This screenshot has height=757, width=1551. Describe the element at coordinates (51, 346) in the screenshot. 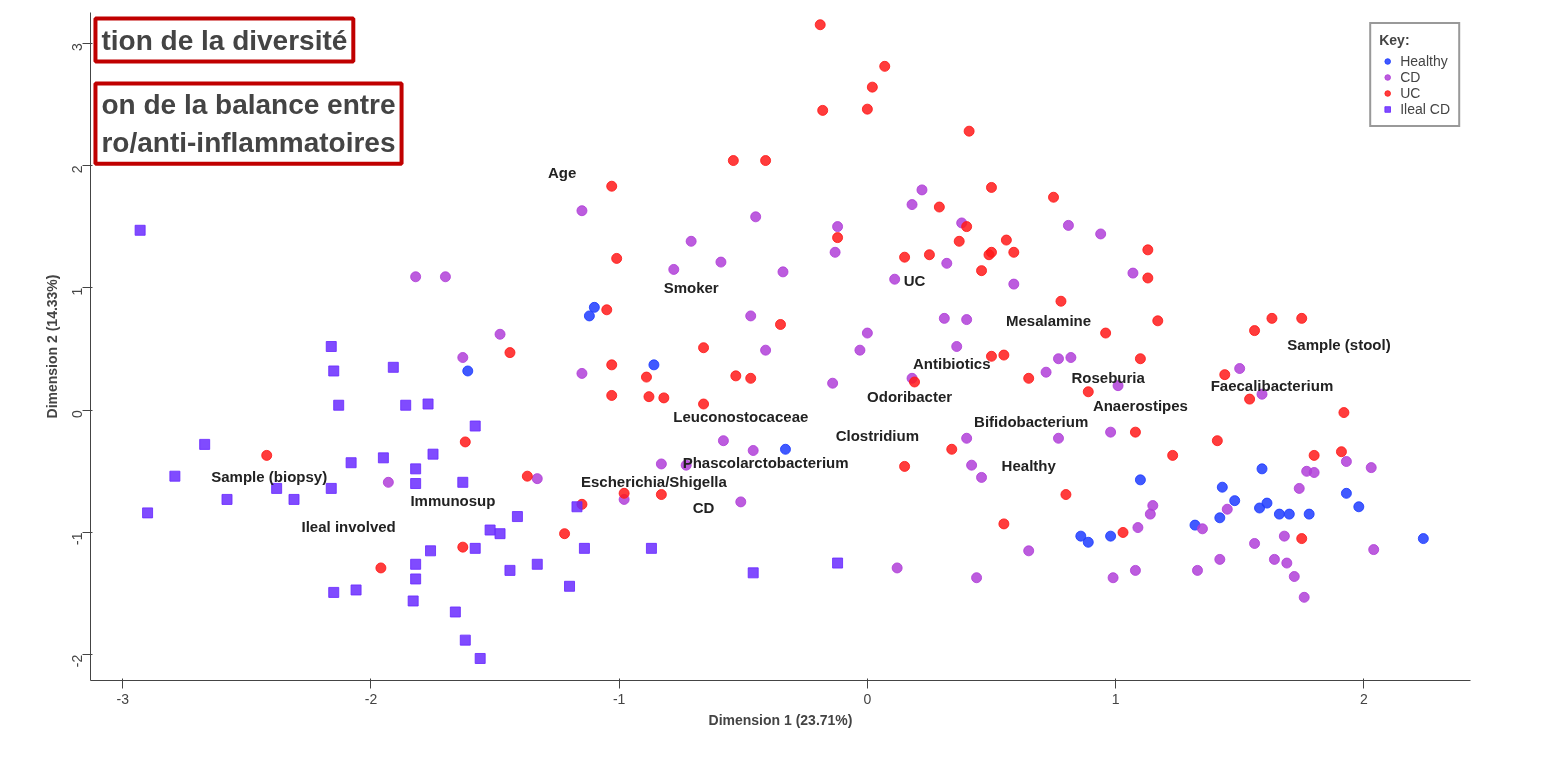

I see `y-axis-title: Dimension 2 (14.33%)` at that location.